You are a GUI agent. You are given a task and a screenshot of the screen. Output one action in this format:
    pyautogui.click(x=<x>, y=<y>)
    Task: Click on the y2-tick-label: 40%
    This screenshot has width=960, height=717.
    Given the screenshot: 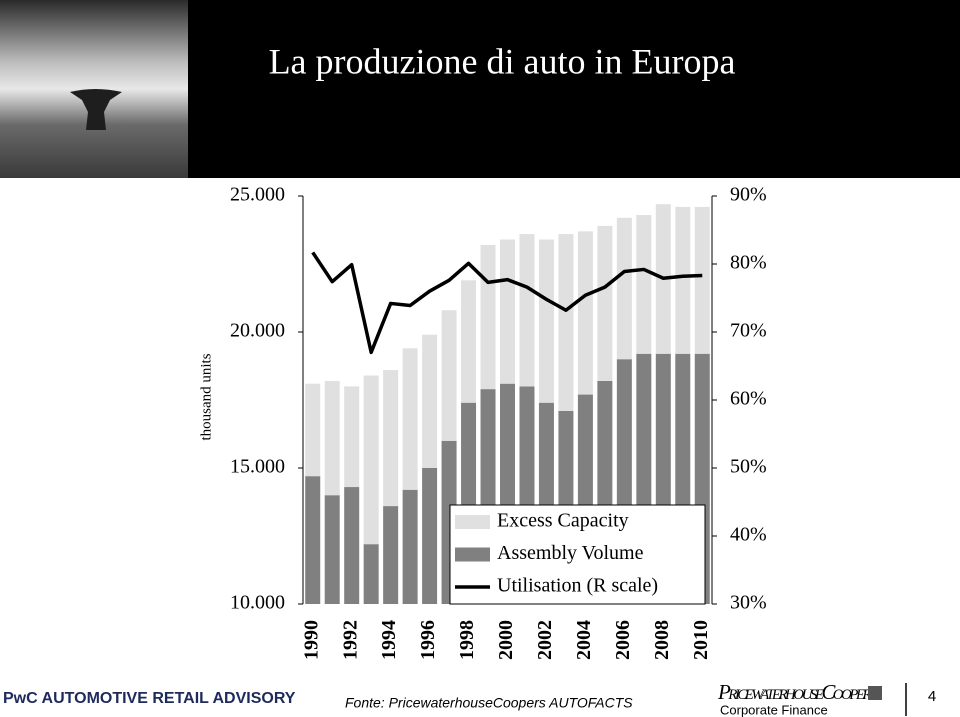 What is the action you would take?
    pyautogui.click(x=748, y=535)
    